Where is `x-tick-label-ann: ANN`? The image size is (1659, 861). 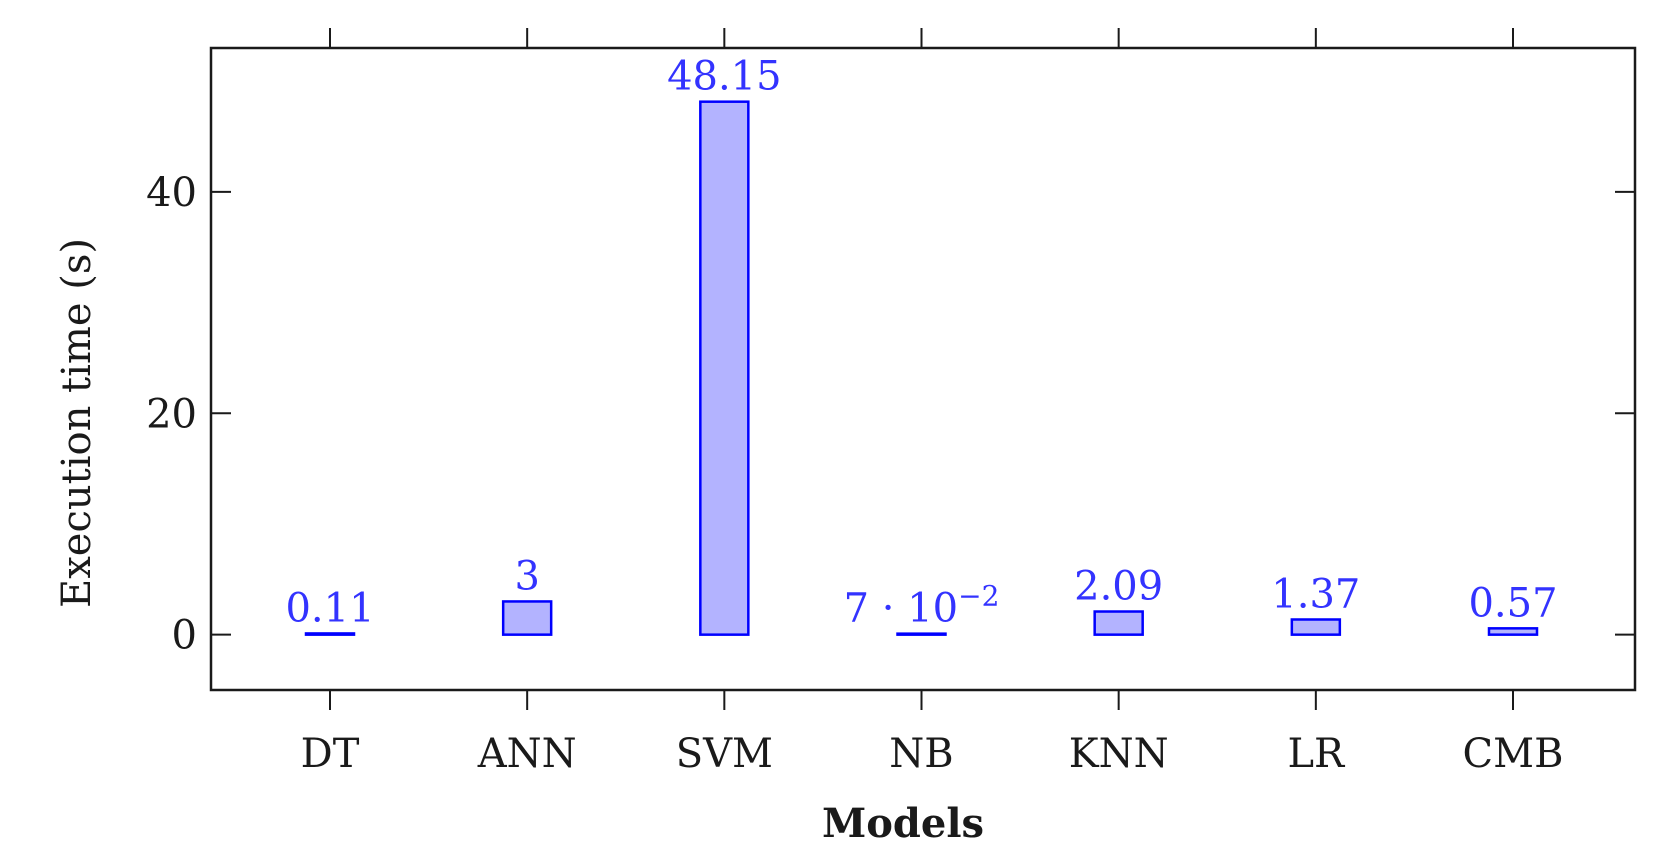
x-tick-label-ann: ANN is located at coordinates (527, 754).